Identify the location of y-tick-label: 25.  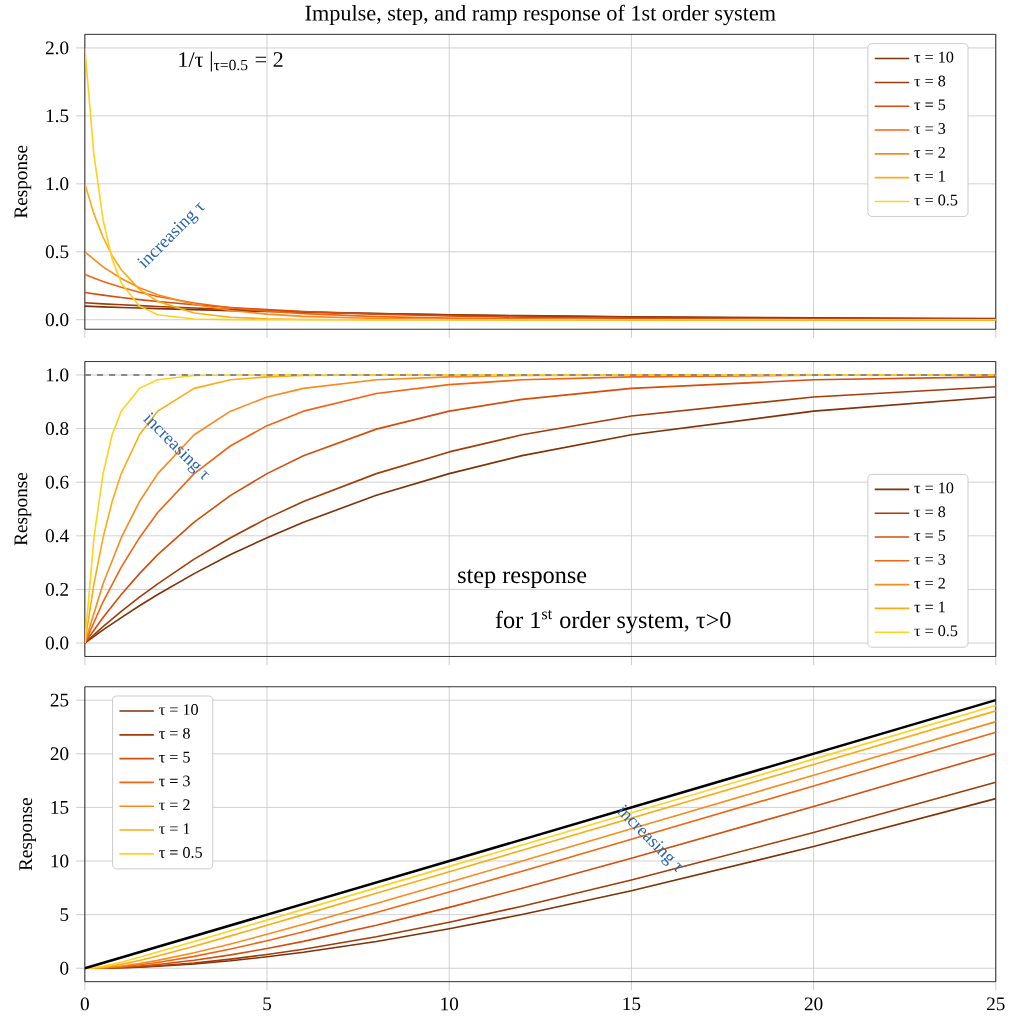
(59, 700).